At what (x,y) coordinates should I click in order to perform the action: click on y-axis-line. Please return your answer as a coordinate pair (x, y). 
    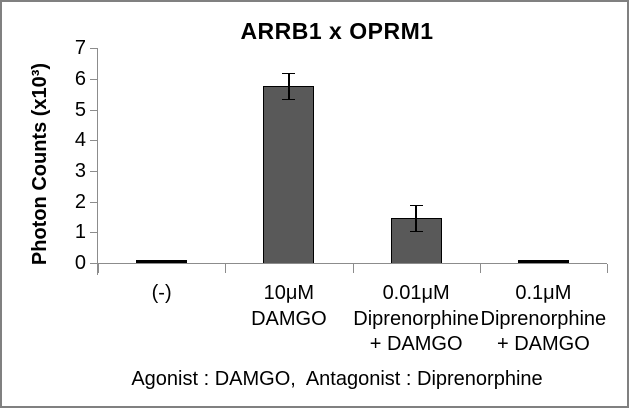
    Looking at the image, I should click on (97, 161).